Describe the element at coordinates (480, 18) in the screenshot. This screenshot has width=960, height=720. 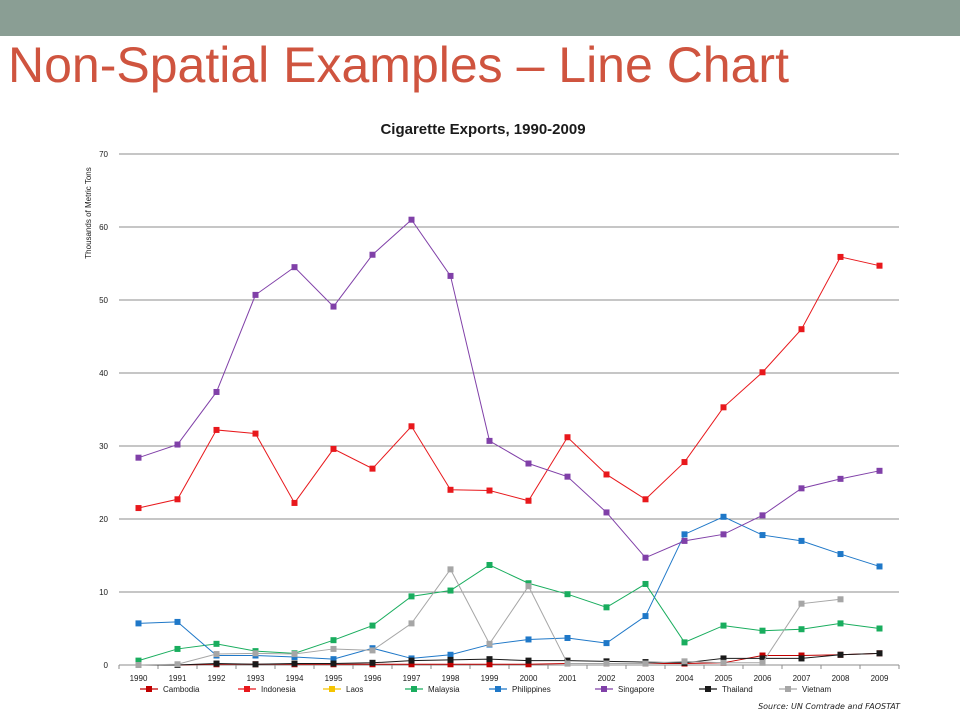
I see `slide-top-bar` at that location.